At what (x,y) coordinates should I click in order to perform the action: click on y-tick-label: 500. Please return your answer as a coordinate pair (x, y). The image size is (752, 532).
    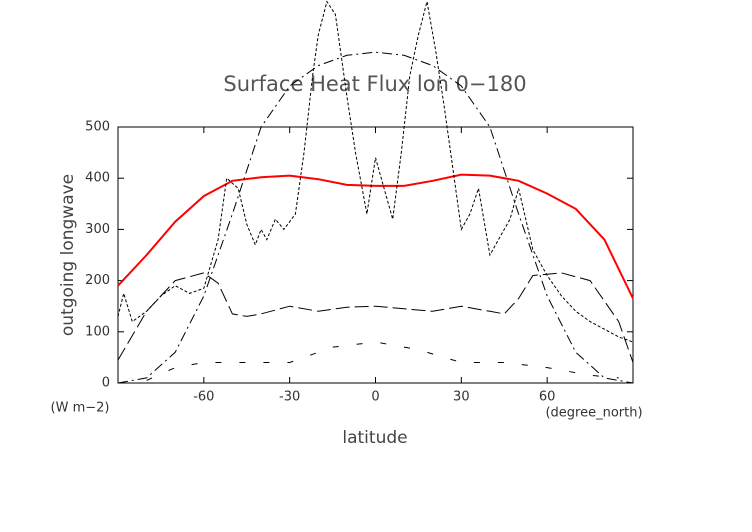
    Looking at the image, I should click on (97, 127).